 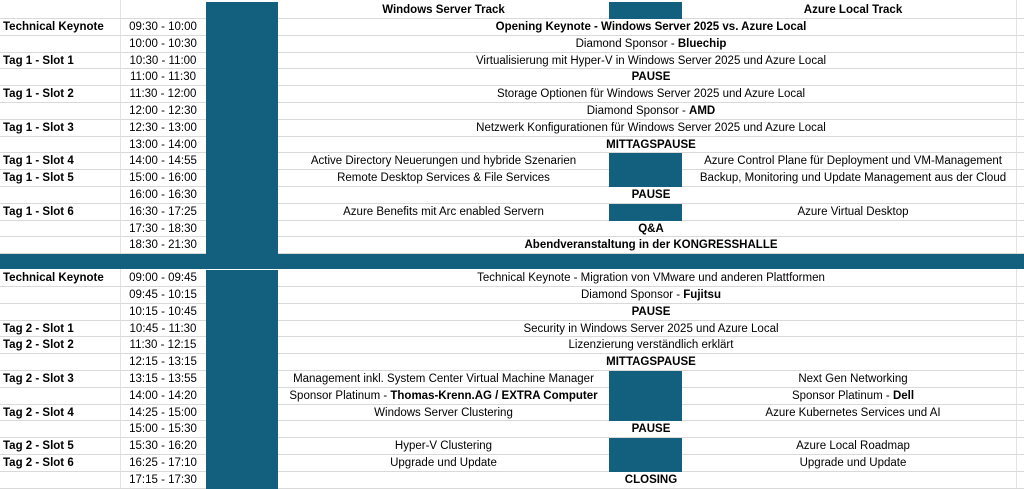 I want to click on slot-label: Tag 2 - Slot 1, so click(x=38, y=328).